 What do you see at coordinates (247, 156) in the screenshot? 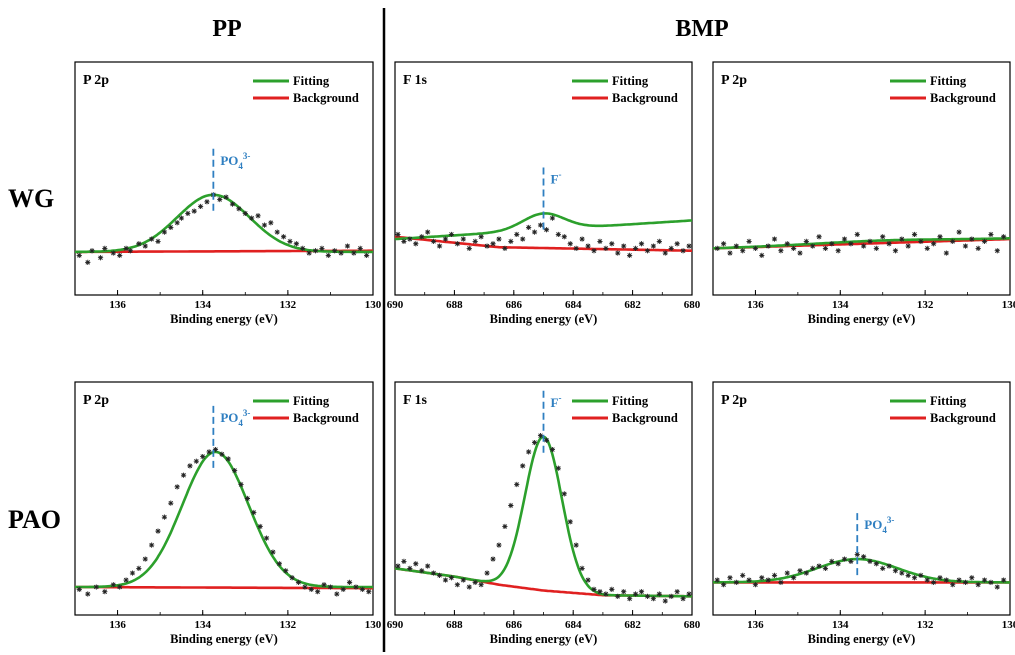
I see `peak-annotation-superscript: 3-` at bounding box center [247, 156].